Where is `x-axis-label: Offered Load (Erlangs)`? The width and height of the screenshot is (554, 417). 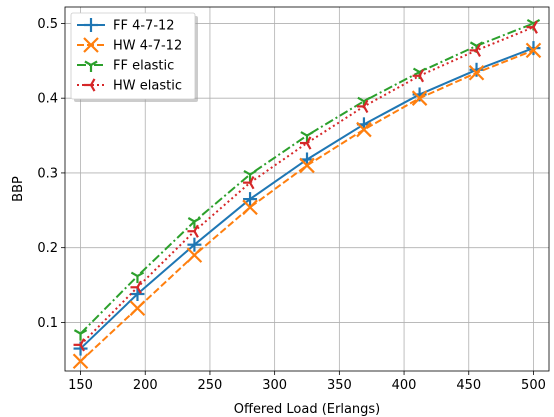 x-axis-label: Offered Load (Erlangs) is located at coordinates (307, 409).